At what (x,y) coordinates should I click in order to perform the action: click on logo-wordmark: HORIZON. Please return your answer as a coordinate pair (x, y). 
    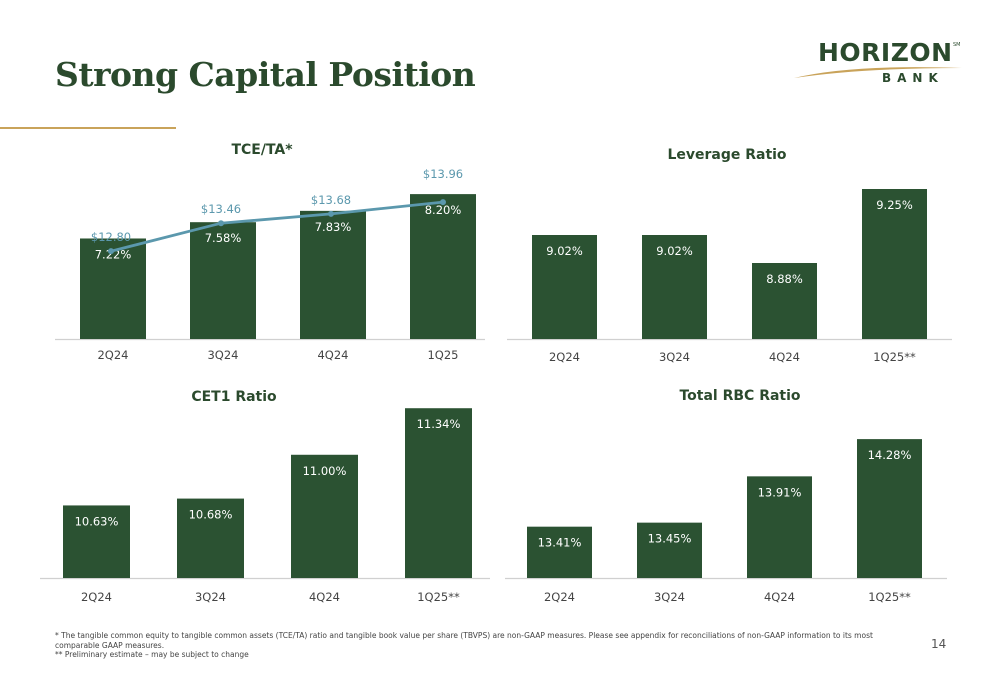
    Looking at the image, I should click on (885, 52).